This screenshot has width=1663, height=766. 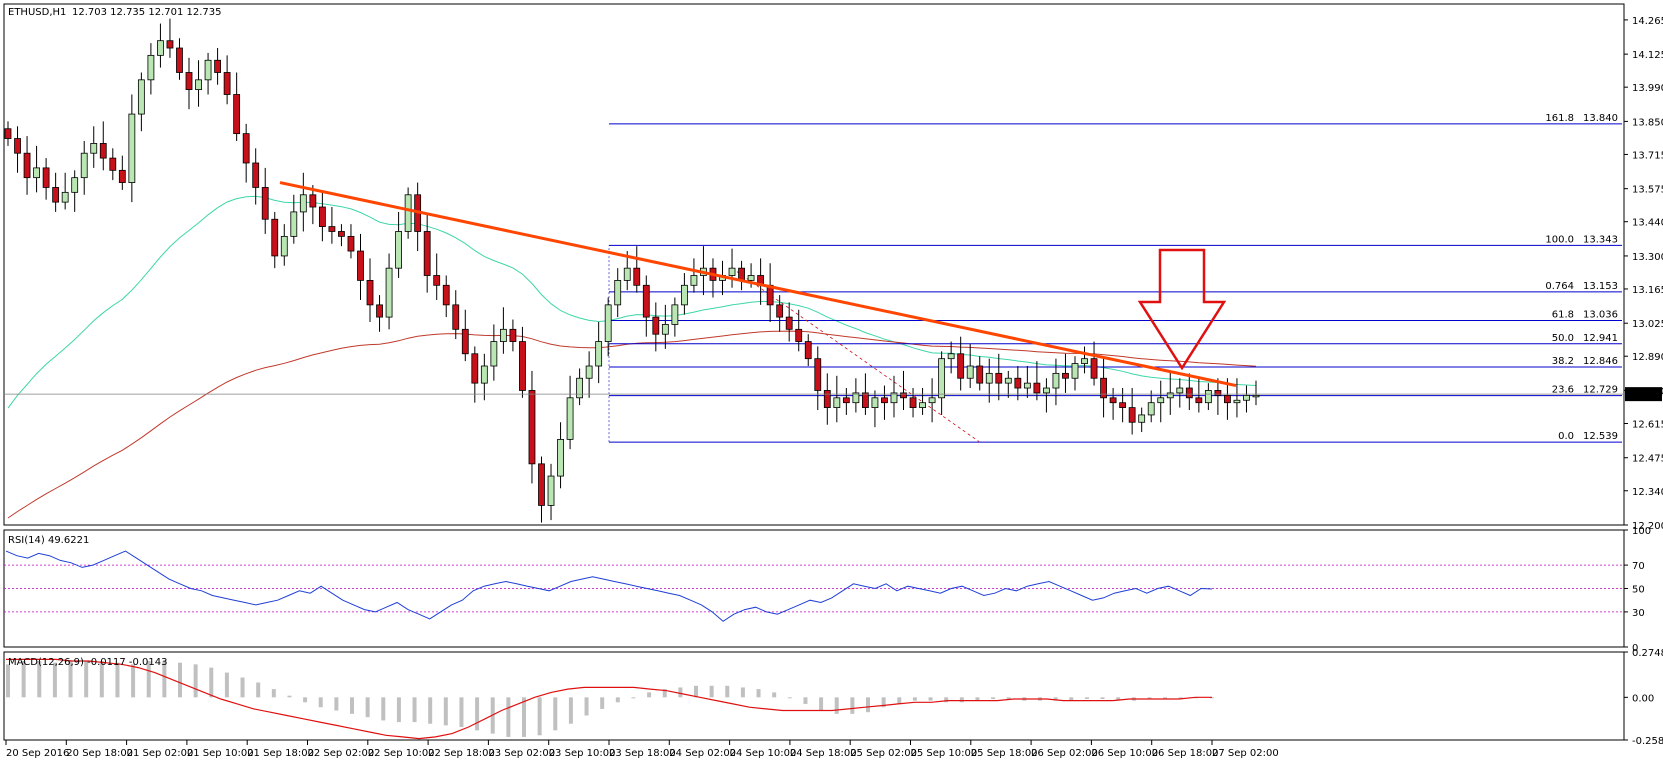 What do you see at coordinates (814, 696) in the screenshot?
I see `macd-panel-frame` at bounding box center [814, 696].